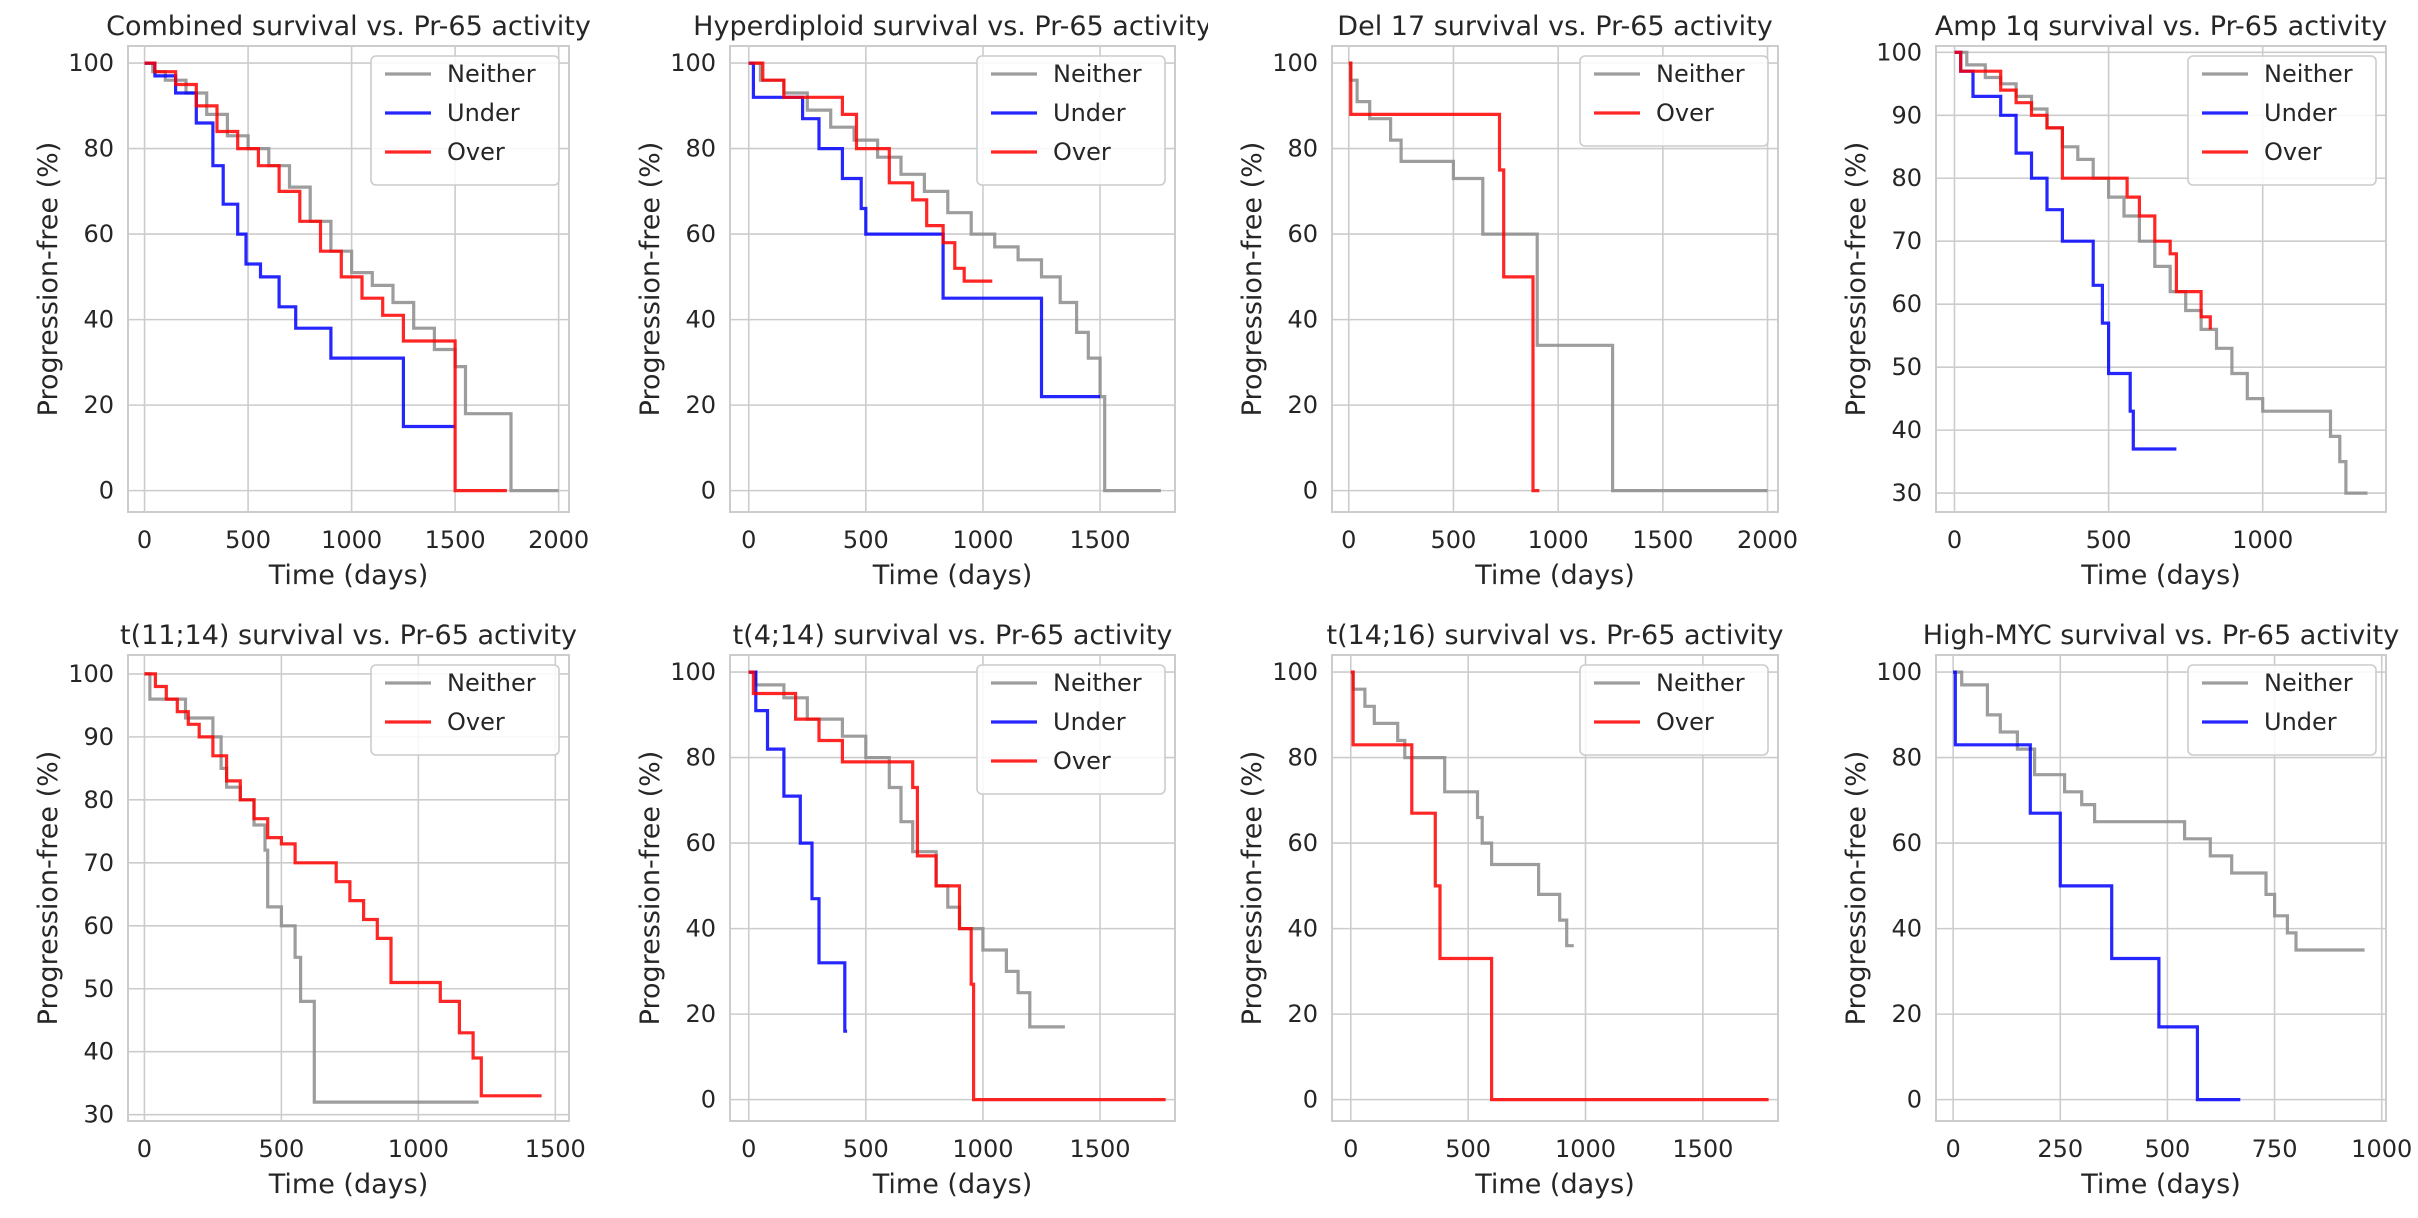 Image resolution: width=2418 pixels, height=1218 pixels. Describe the element at coordinates (953, 635) in the screenshot. I see `chart-title: t(4;14) survival vs. Pr-65 activity` at that location.